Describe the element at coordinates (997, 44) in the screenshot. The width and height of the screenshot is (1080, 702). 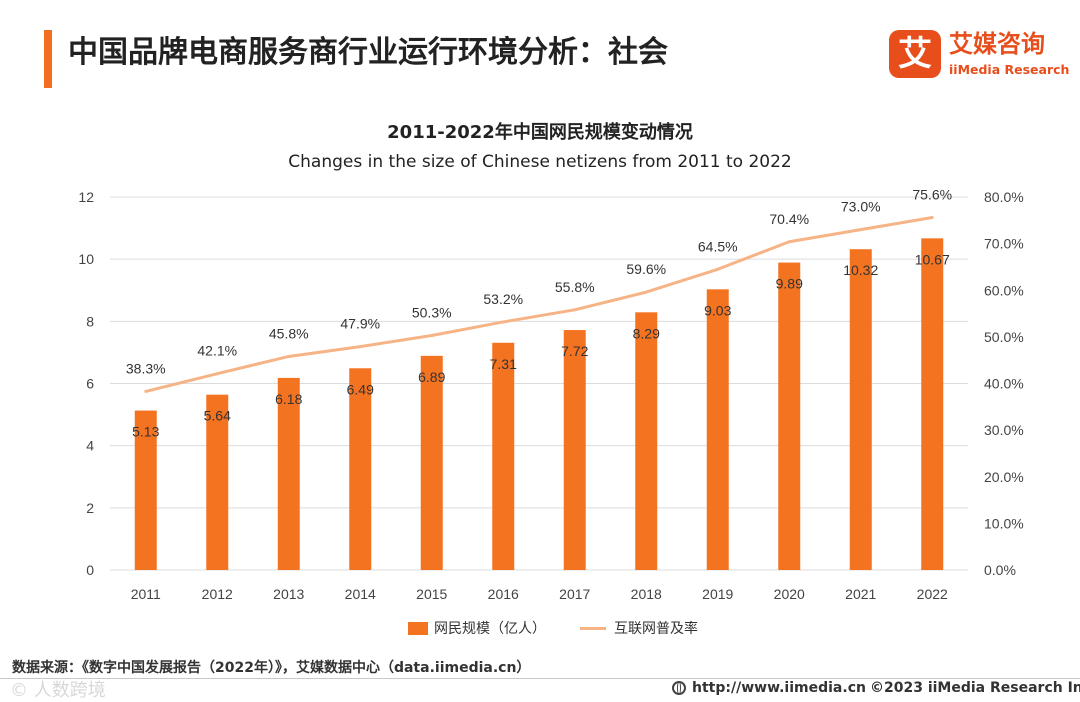
I see `logo-chinese-name: 艾媒咨询` at that location.